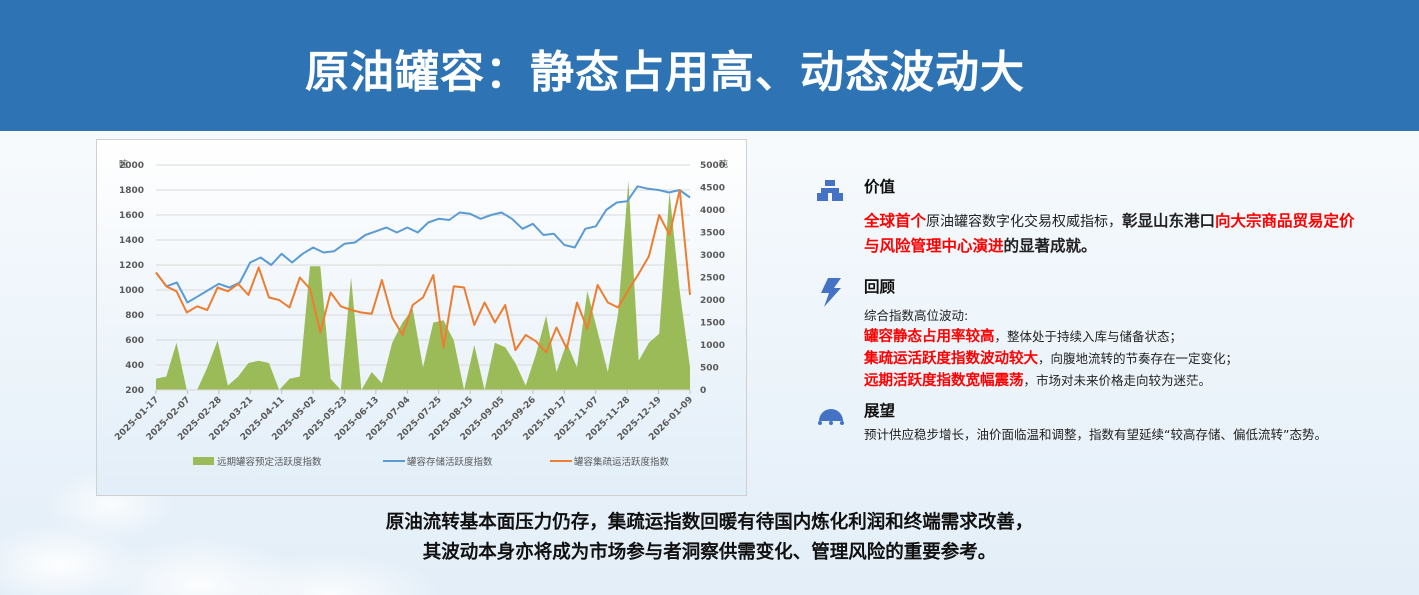  I want to click on review-line-1: 罐容静态占用率较高，整体处于持续入库与储备状态；, so click(1114, 337).